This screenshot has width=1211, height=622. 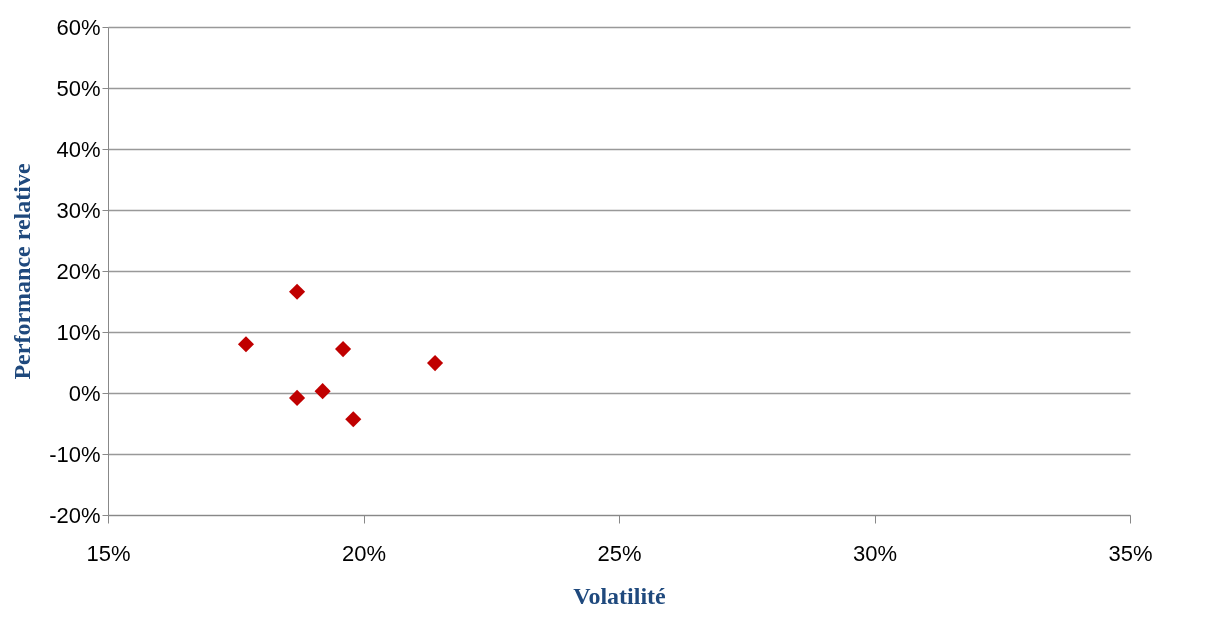 What do you see at coordinates (78, 332) in the screenshot?
I see `y-tick-label: 10%` at bounding box center [78, 332].